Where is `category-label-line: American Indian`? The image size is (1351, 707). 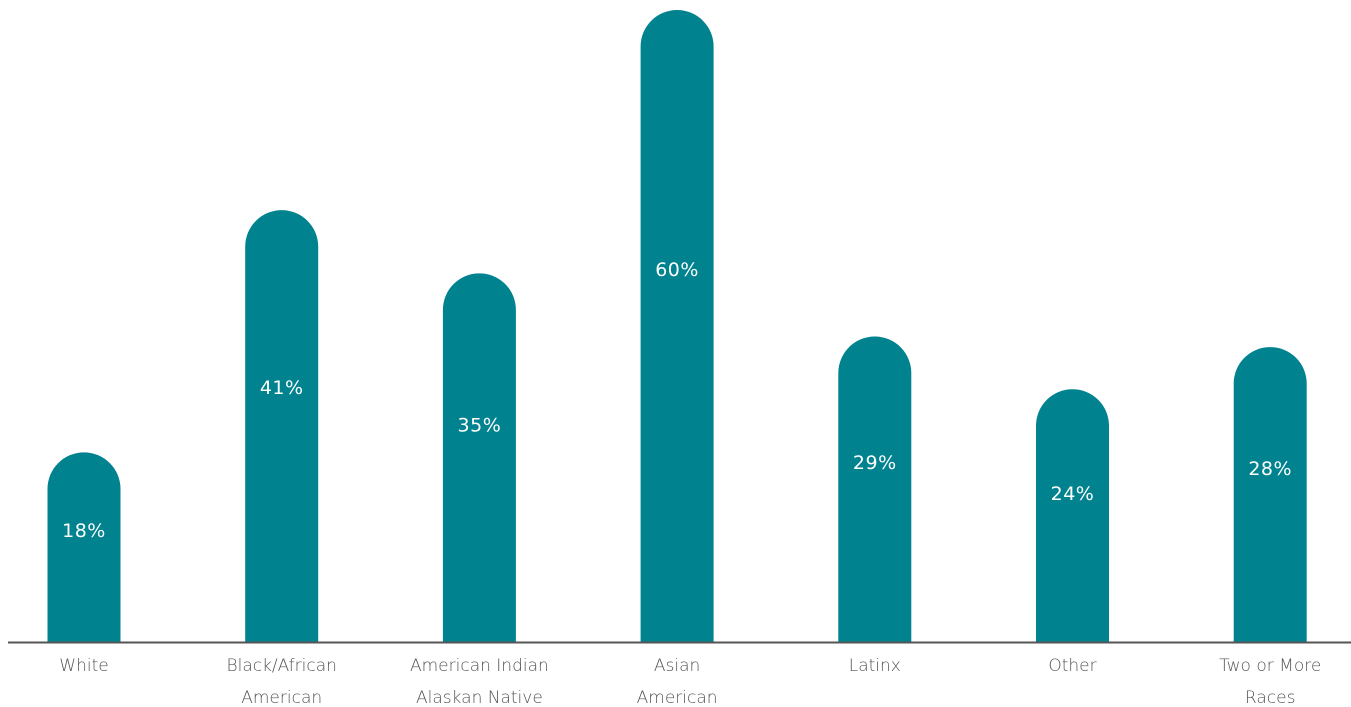
category-label-line: American Indian is located at coordinates (479, 666).